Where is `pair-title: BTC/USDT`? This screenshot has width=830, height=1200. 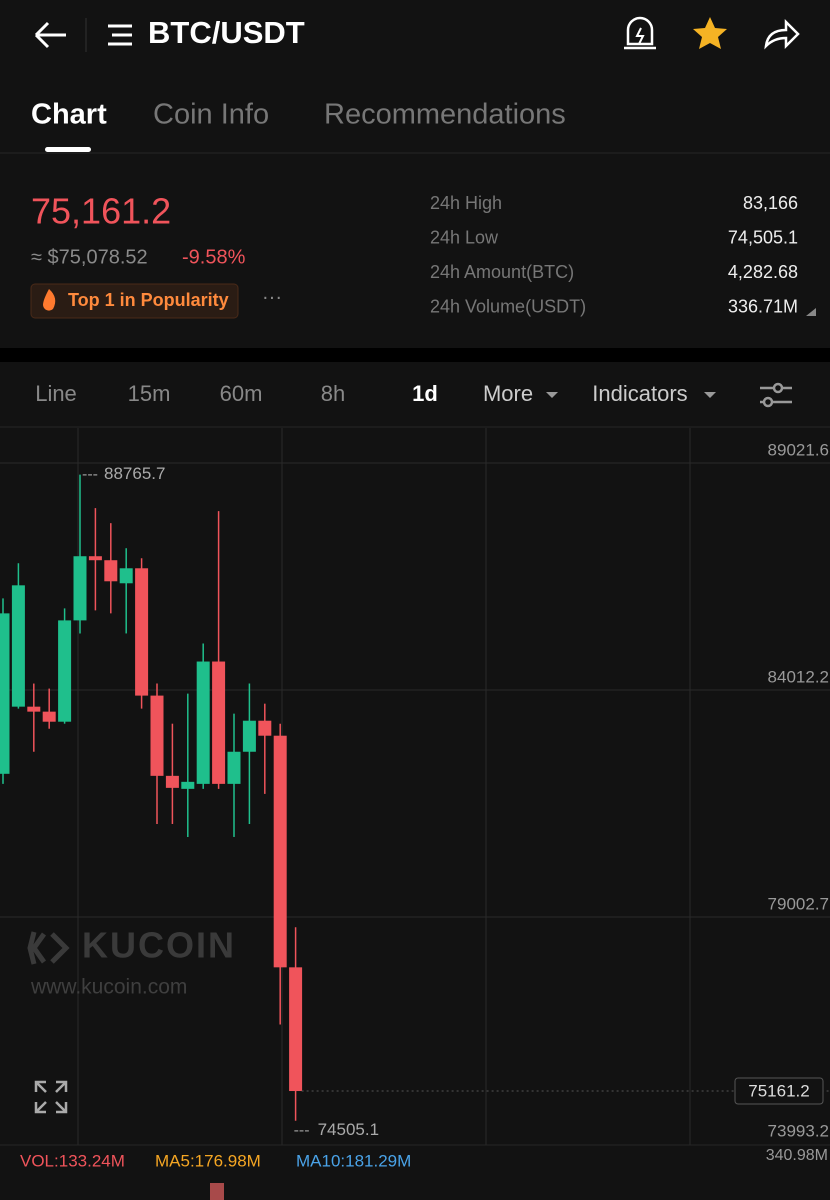 pair-title: BTC/USDT is located at coordinates (226, 32).